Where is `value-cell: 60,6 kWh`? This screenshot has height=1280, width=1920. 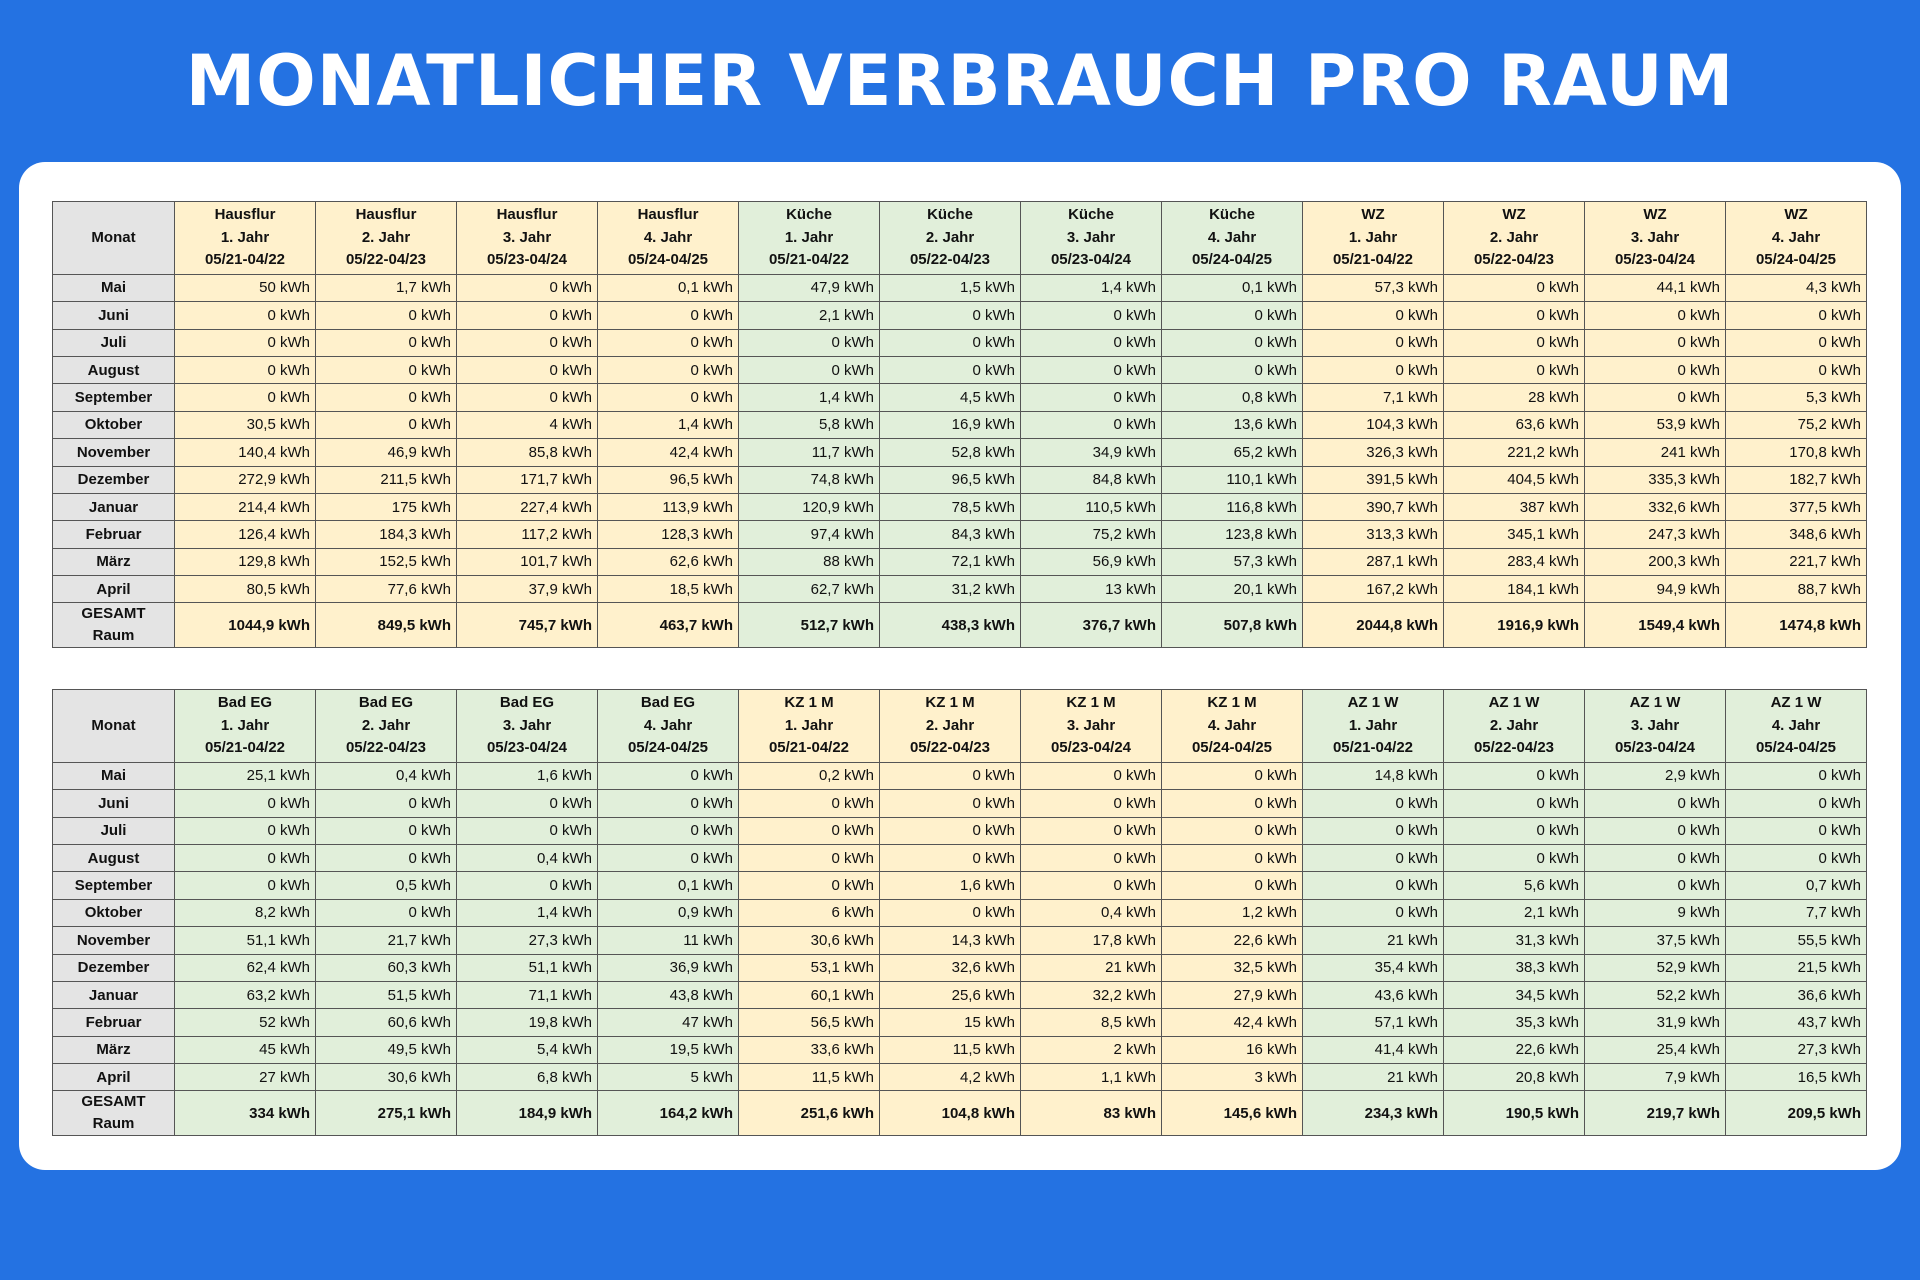 value-cell: 60,6 kWh is located at coordinates (386, 1022).